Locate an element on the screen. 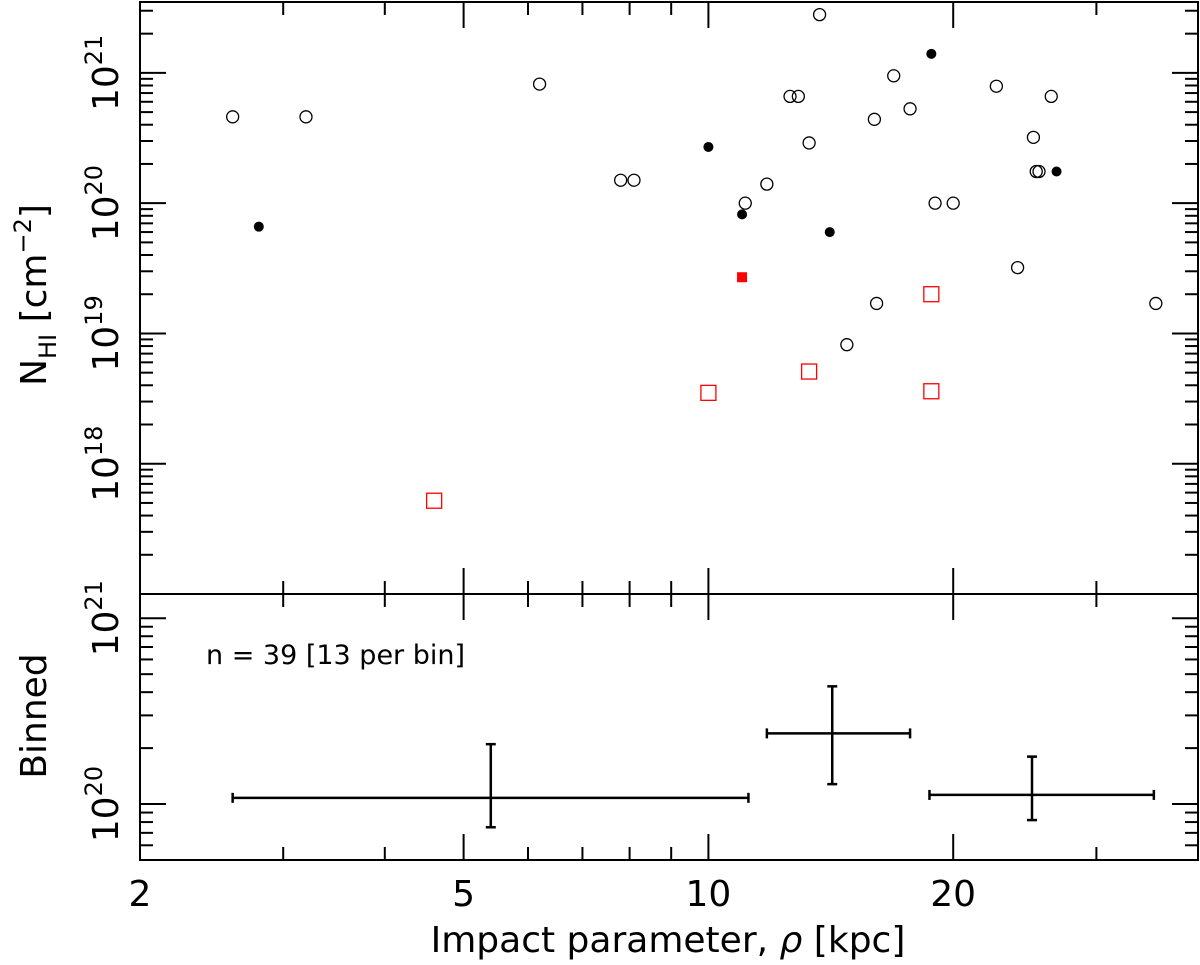  x-tick-label: 10 is located at coordinates (708, 894).